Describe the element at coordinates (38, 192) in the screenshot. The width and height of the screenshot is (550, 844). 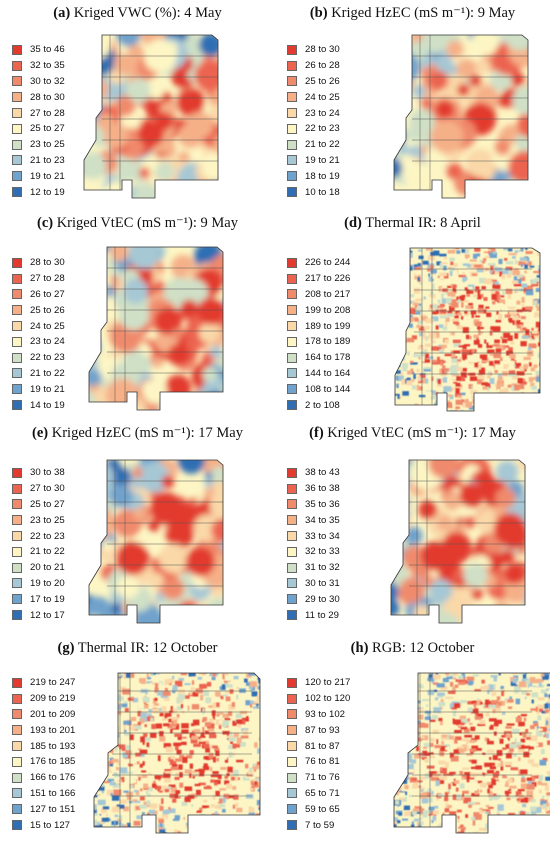
I see `legend-row: 12 to 19` at that location.